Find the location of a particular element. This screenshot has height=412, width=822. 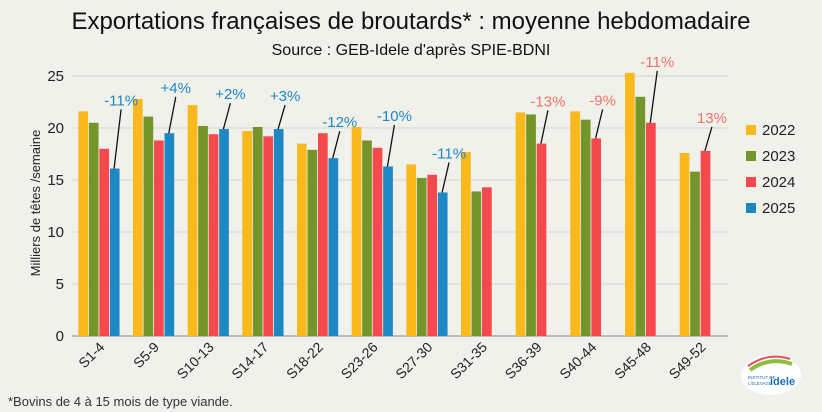

callout-label: +4% is located at coordinates (176, 88).